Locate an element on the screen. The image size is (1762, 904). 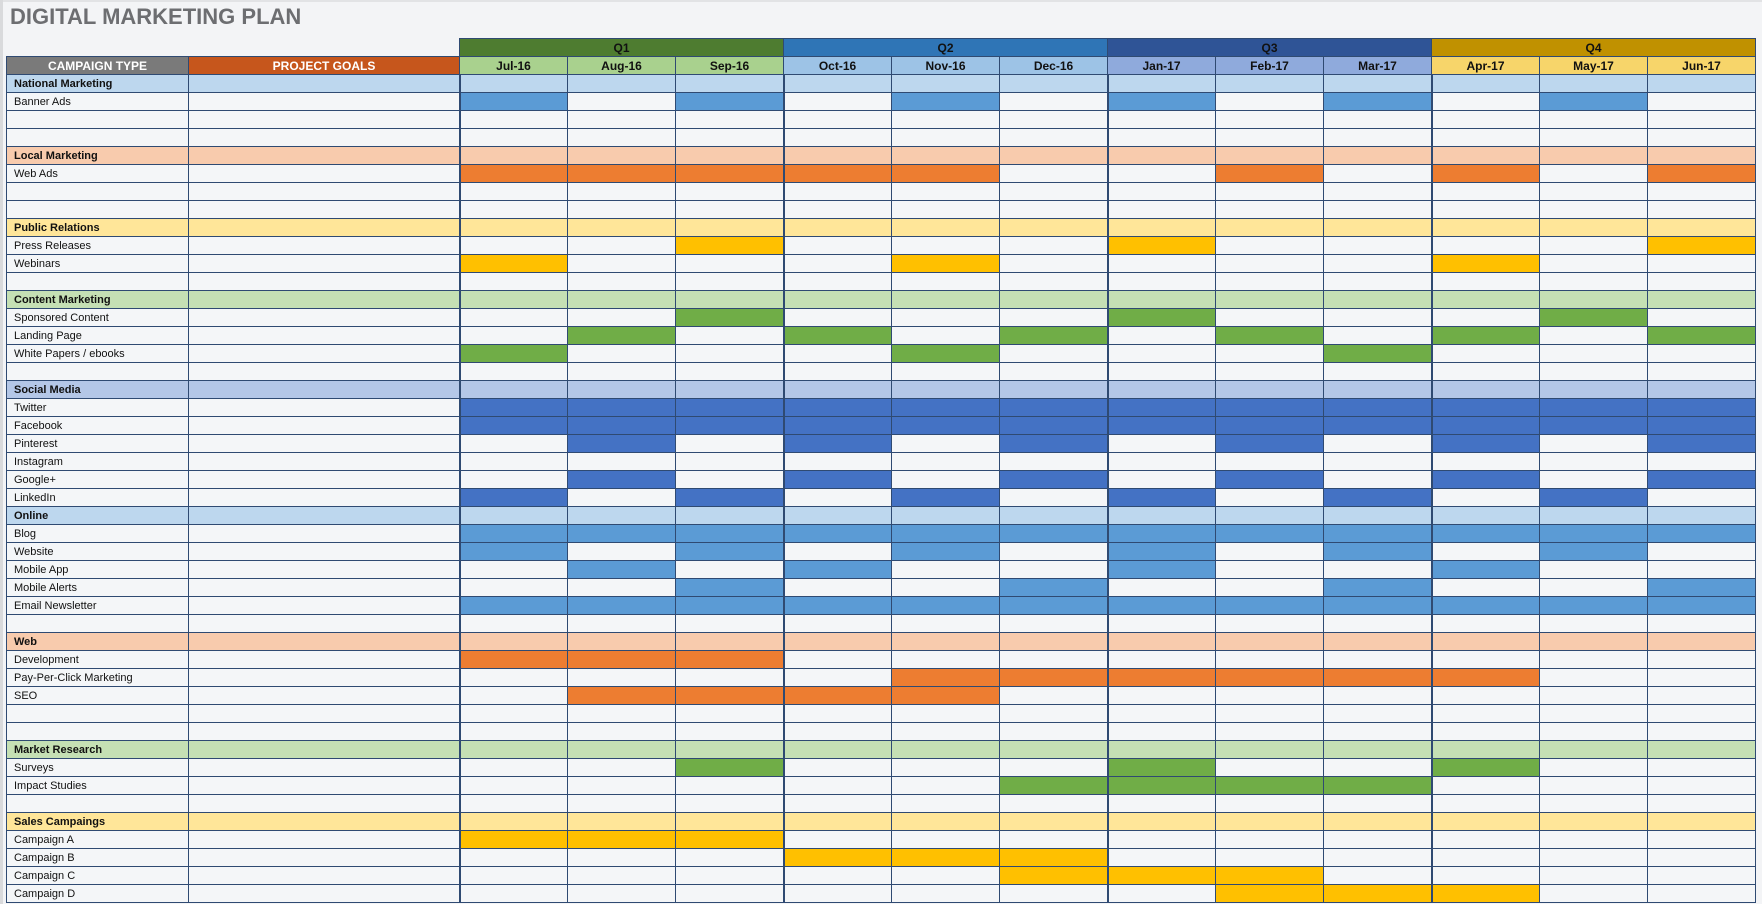
section-label-cell: Online is located at coordinates (97, 515).